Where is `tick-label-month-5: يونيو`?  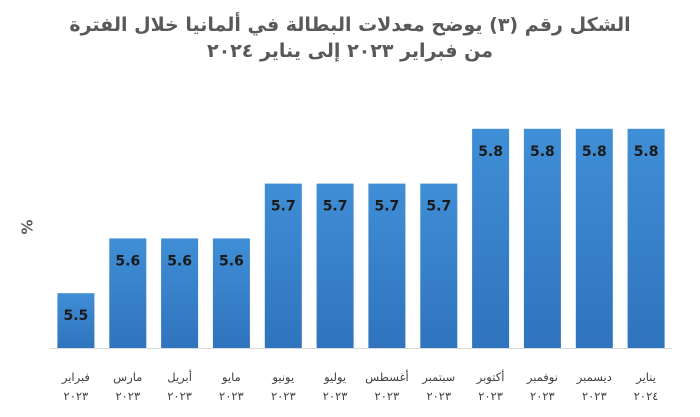
tick-label-month-5: يونيو is located at coordinates (282, 377).